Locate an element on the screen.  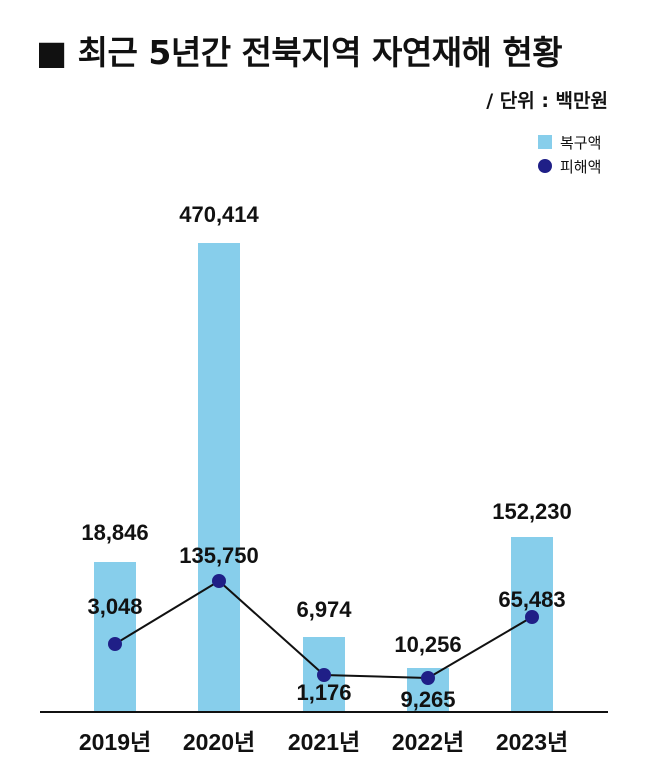
line-value-label: 1,176 is located at coordinates (323, 692).